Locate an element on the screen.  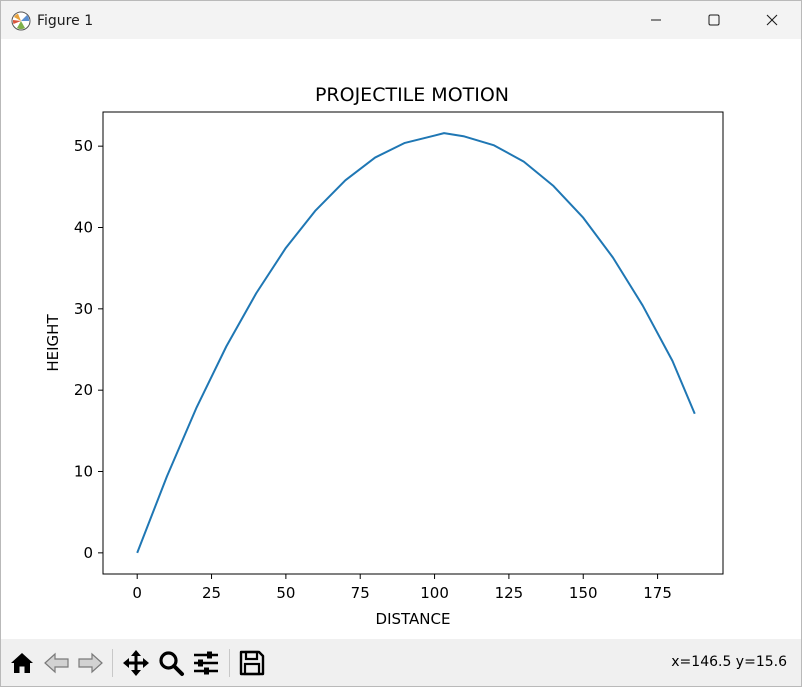
zoom-icon is located at coordinates (171, 663).